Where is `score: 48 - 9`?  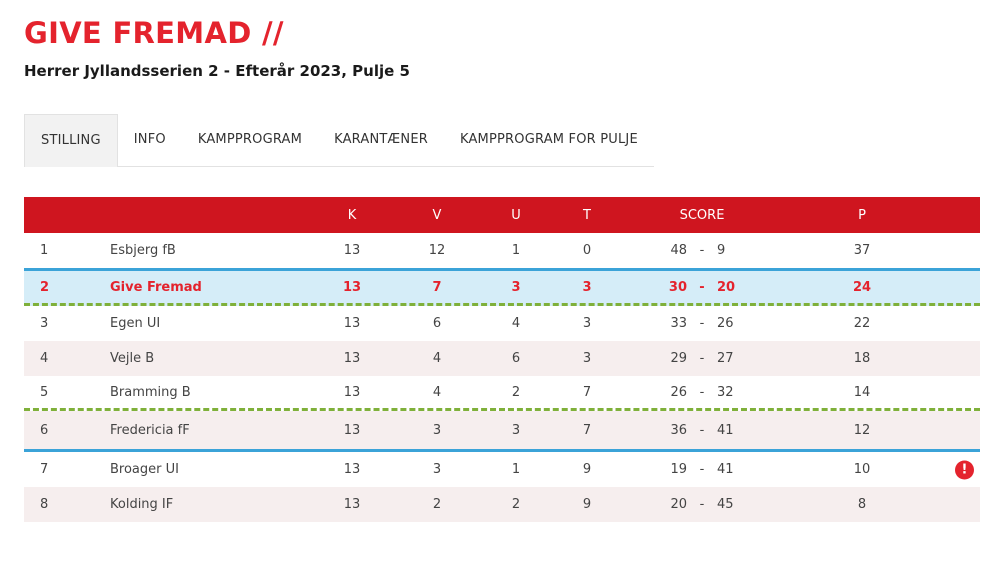
score: 48 - 9 is located at coordinates (702, 250).